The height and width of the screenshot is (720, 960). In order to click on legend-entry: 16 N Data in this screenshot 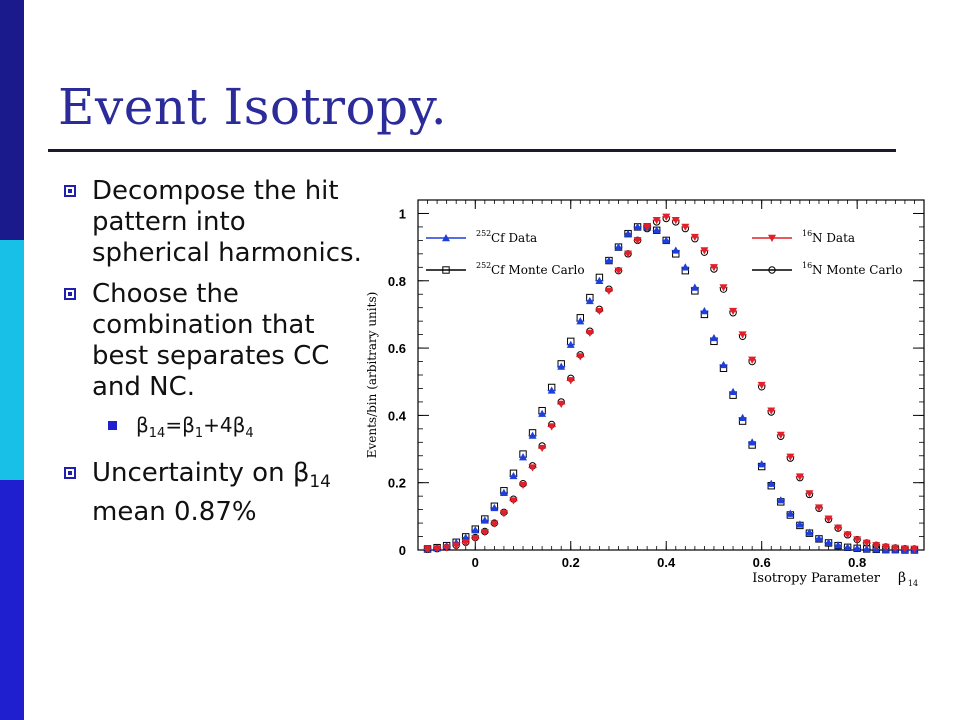, I will do `click(803, 237)`.